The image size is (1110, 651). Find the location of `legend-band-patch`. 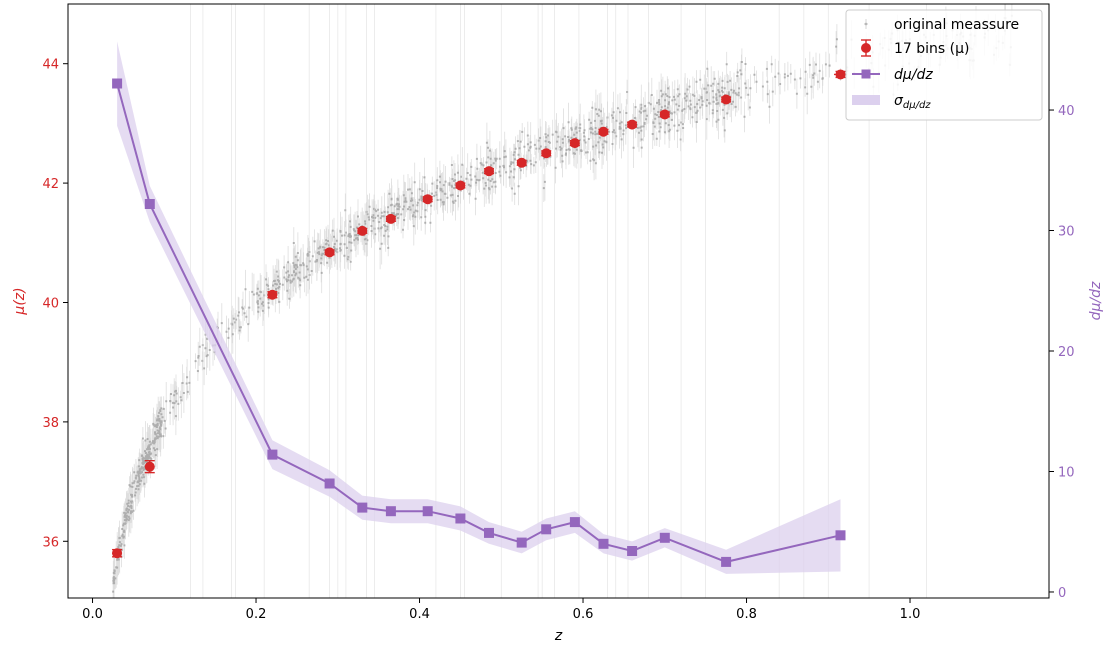

legend-band-patch is located at coordinates (866, 100).